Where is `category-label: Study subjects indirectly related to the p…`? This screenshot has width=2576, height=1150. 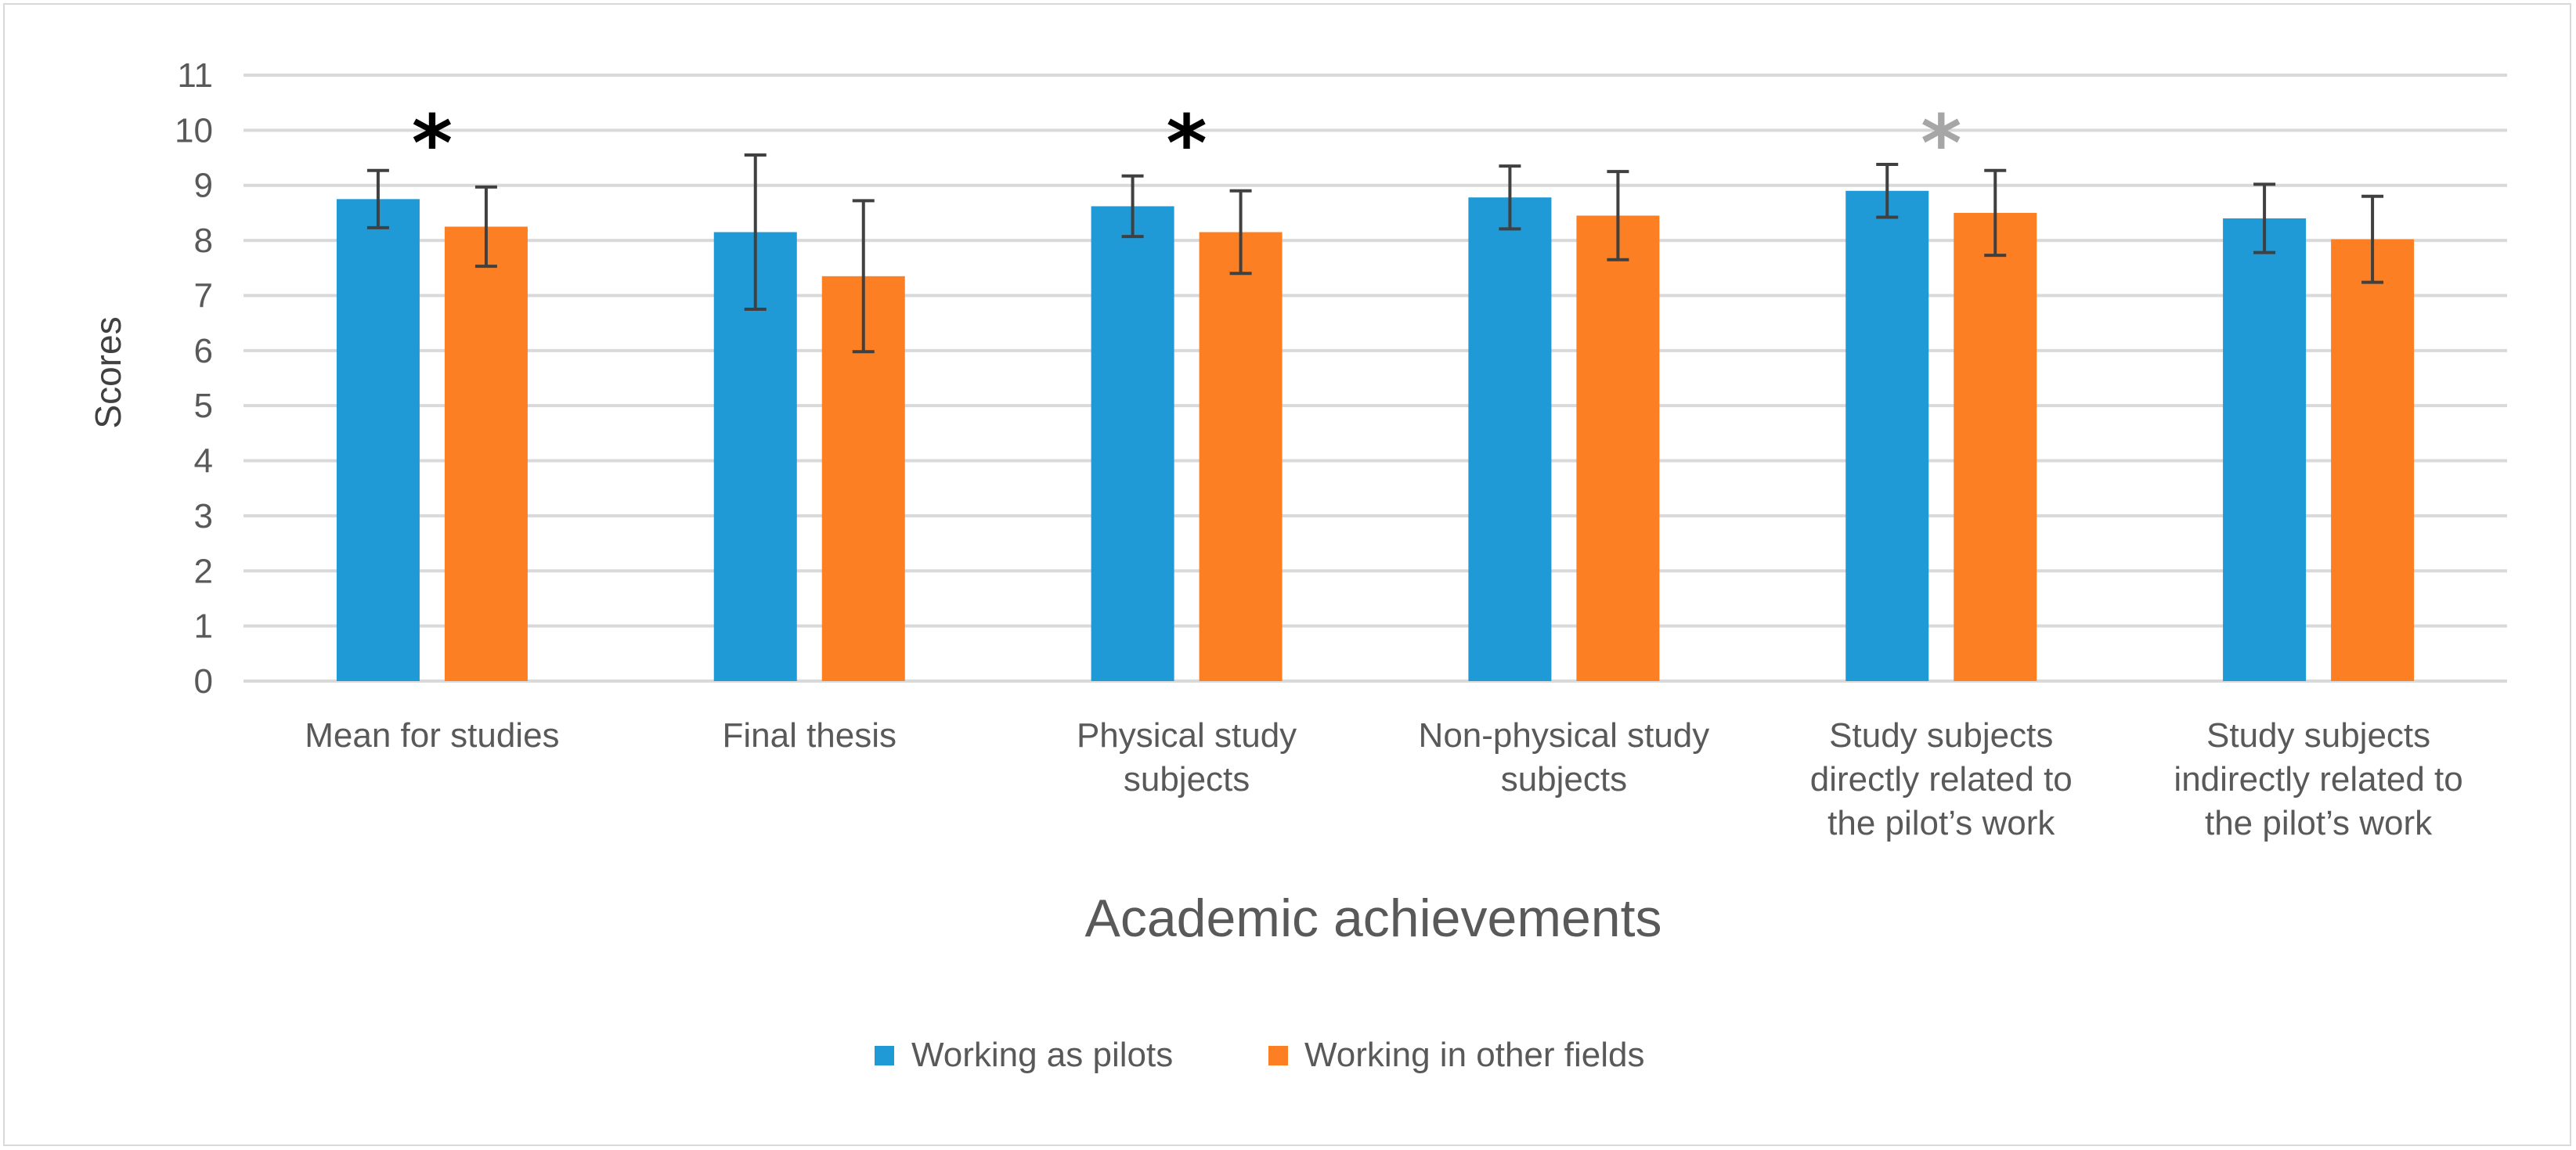
category-label: Study subjects indirectly related to the p… is located at coordinates (2318, 779).